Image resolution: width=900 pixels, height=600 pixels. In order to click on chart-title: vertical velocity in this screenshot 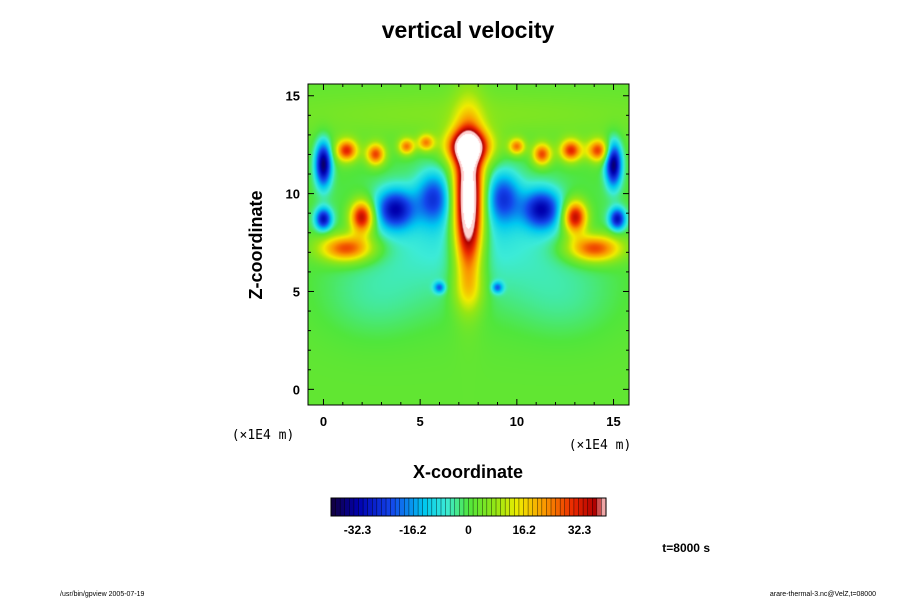, I will do `click(468, 30)`.